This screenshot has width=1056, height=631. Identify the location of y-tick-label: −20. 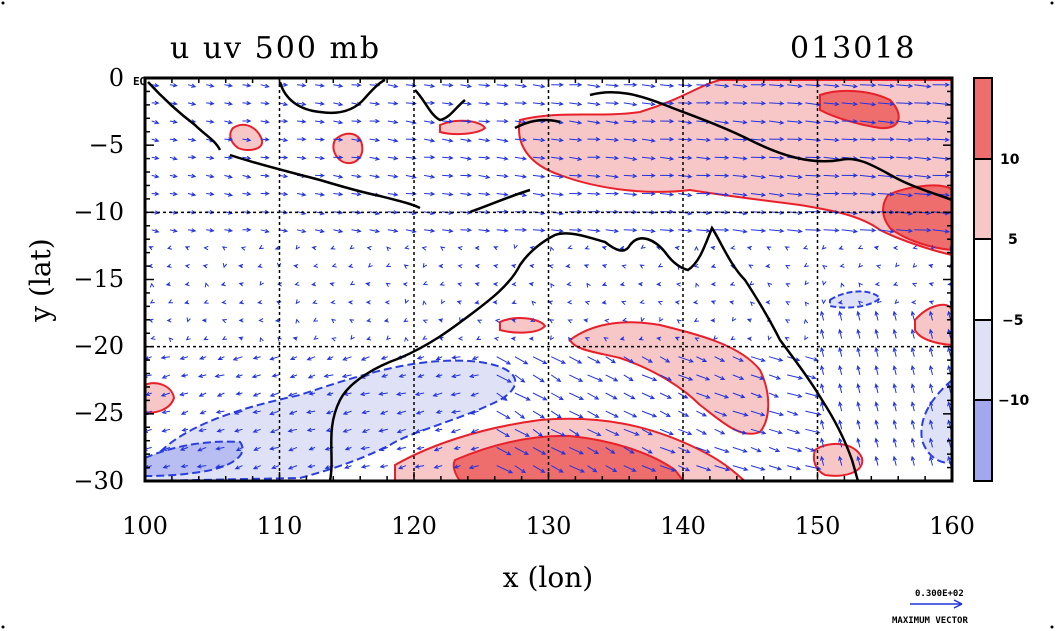
(98, 346).